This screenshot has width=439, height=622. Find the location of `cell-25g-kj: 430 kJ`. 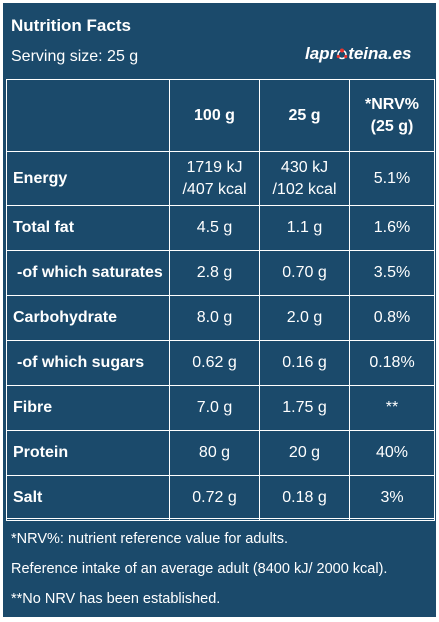

cell-25g-kj: 430 kJ is located at coordinates (304, 167).